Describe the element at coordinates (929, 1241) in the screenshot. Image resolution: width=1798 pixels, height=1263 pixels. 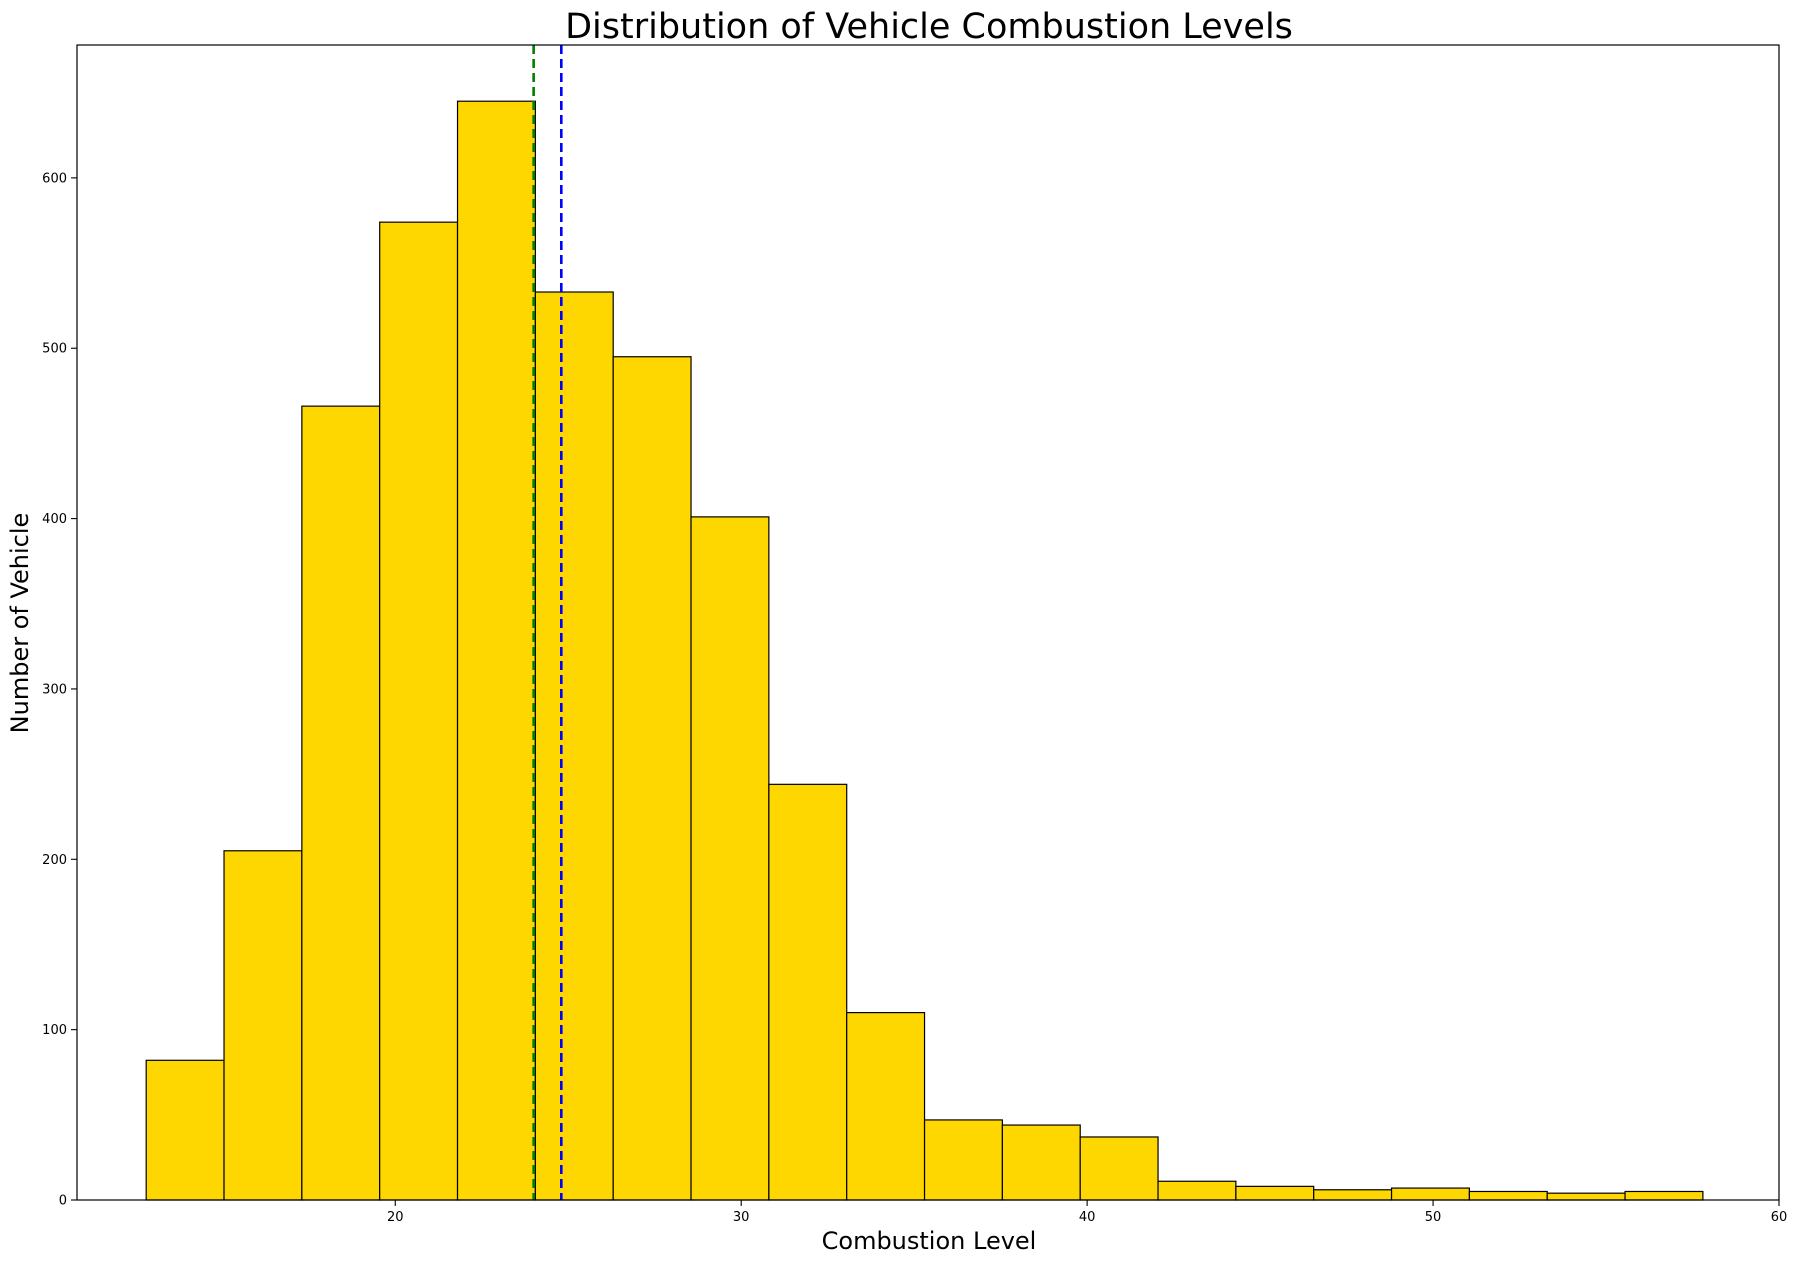
I see `x-axis-label: Combustion Level` at that location.